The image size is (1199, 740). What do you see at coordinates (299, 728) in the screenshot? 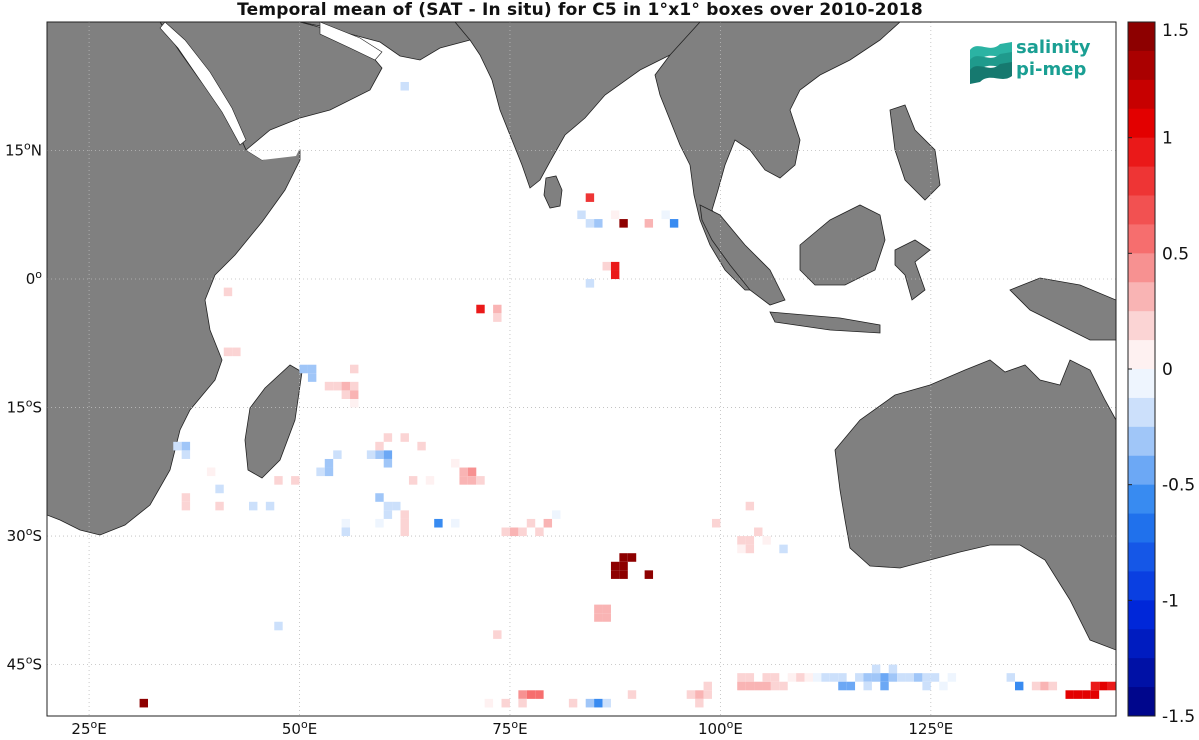
I see `x-tick-label: 50oE` at bounding box center [299, 728].